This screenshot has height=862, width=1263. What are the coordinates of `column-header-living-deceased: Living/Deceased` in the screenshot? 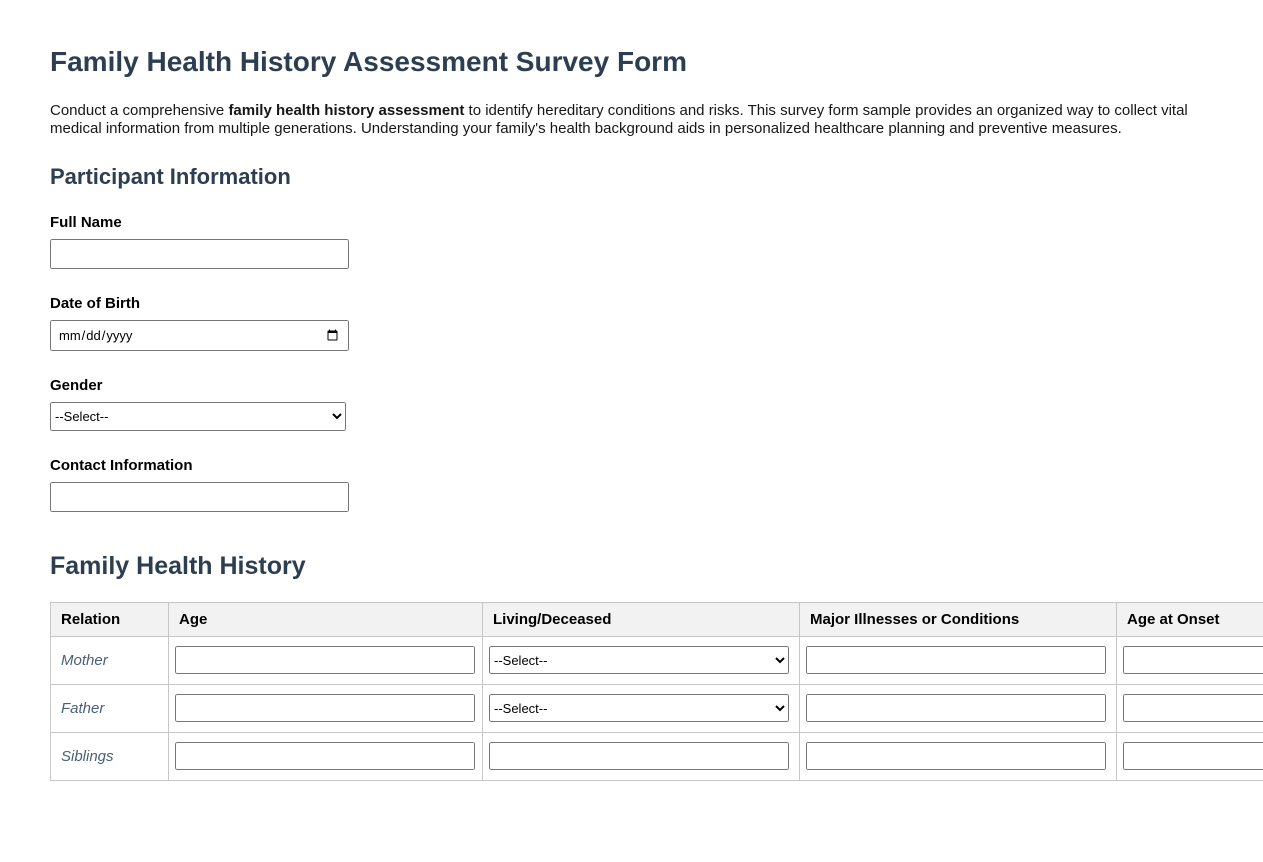 It's located at (641, 619).